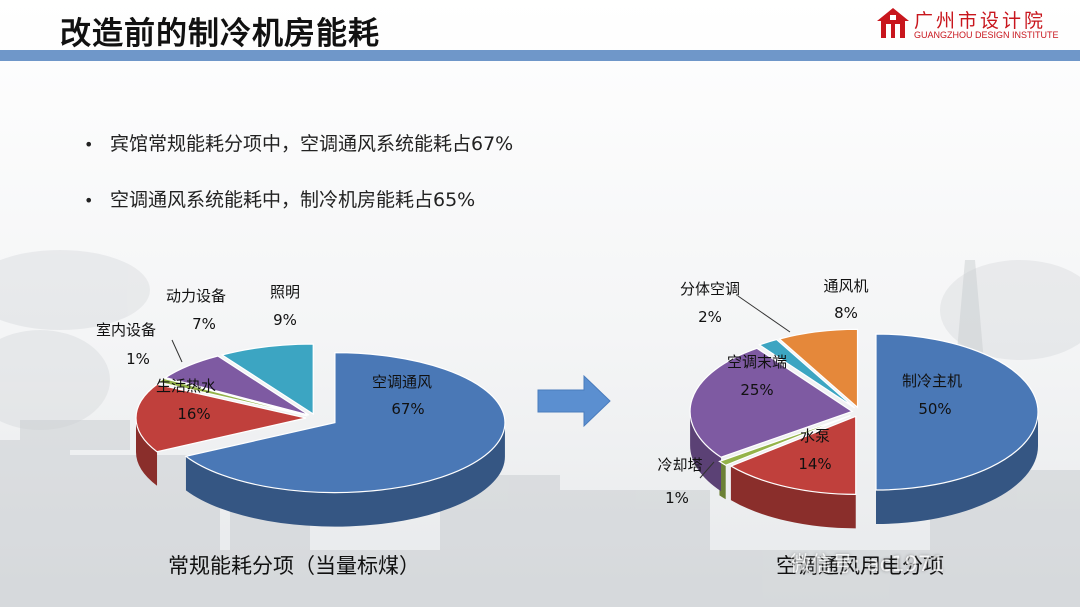  What do you see at coordinates (126, 330) in the screenshot?
I see `slice-label: 室内设备` at bounding box center [126, 330].